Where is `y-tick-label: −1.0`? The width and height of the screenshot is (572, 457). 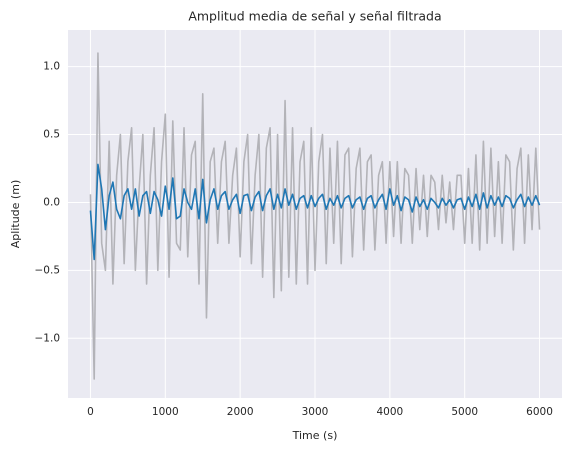 y-tick-label: −1.0 is located at coordinates (48, 338).